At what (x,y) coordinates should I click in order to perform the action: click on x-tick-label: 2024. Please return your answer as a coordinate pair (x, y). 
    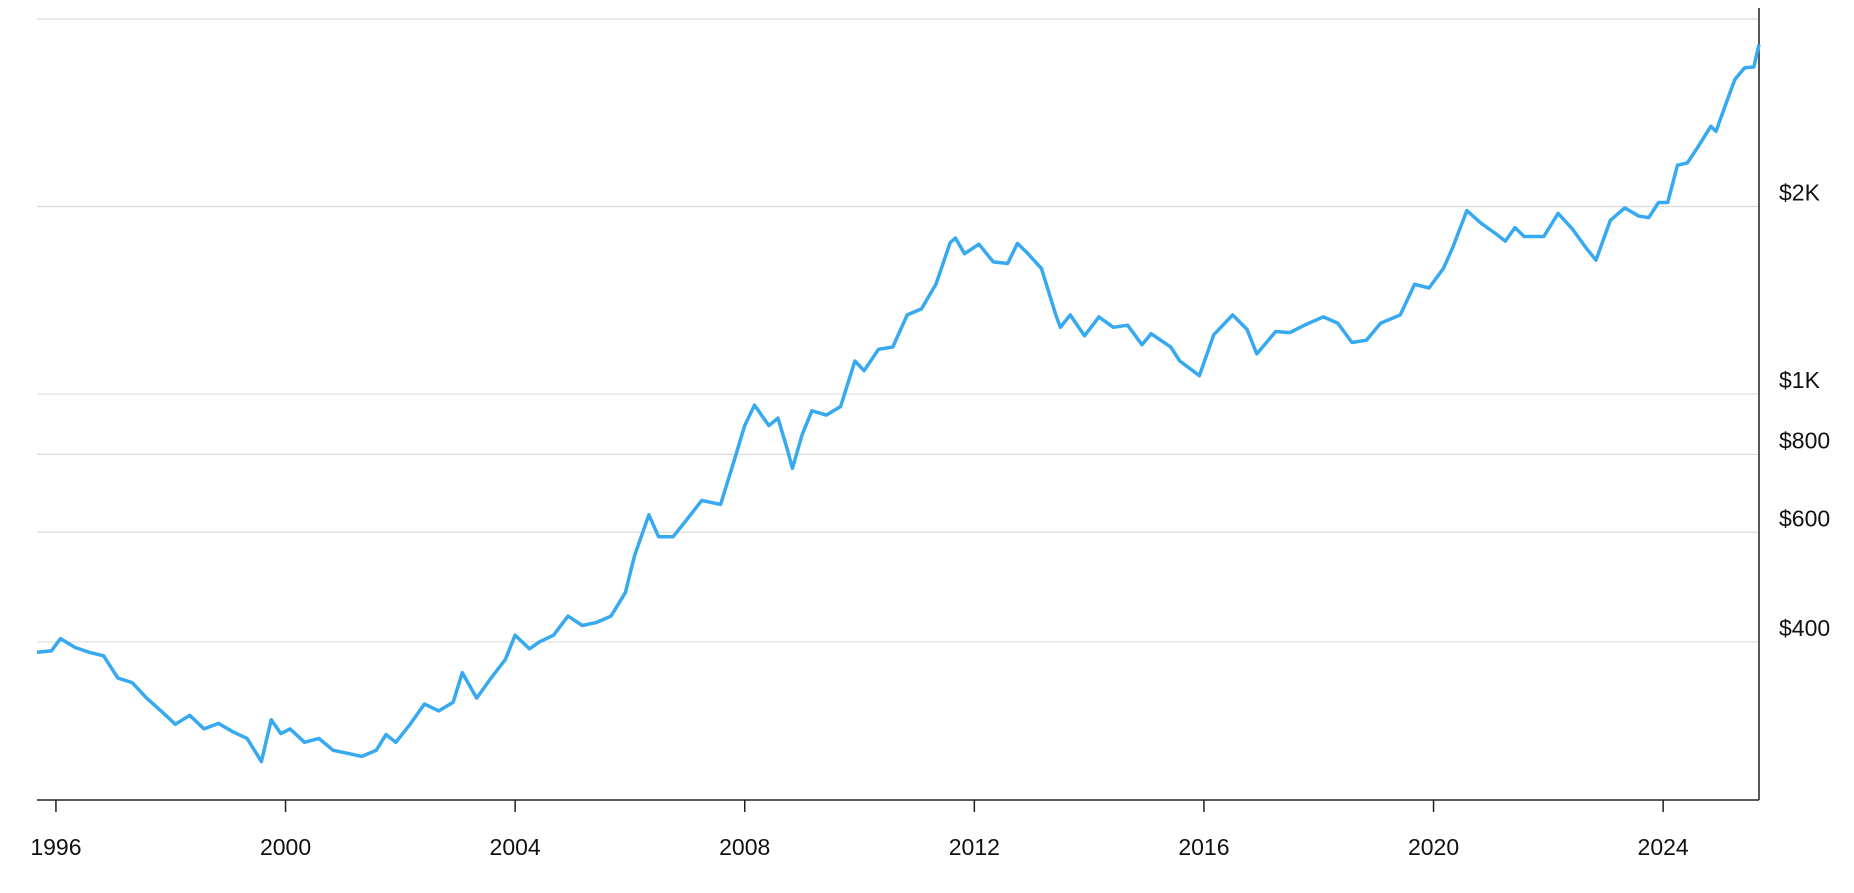
    Looking at the image, I should click on (1663, 847).